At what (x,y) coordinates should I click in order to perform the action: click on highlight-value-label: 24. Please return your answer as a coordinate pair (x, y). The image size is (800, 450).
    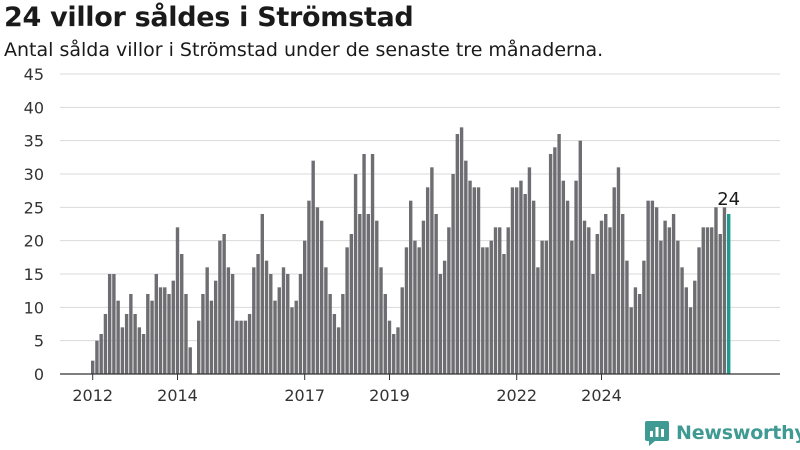
    Looking at the image, I should click on (728, 199).